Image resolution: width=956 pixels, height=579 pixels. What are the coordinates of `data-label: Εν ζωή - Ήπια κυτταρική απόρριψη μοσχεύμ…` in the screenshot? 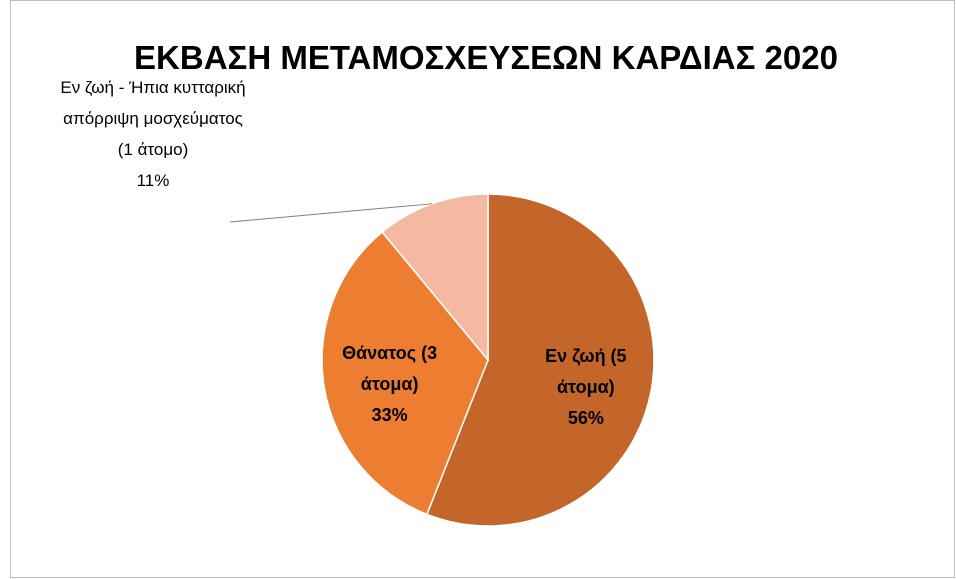 It's located at (153, 134).